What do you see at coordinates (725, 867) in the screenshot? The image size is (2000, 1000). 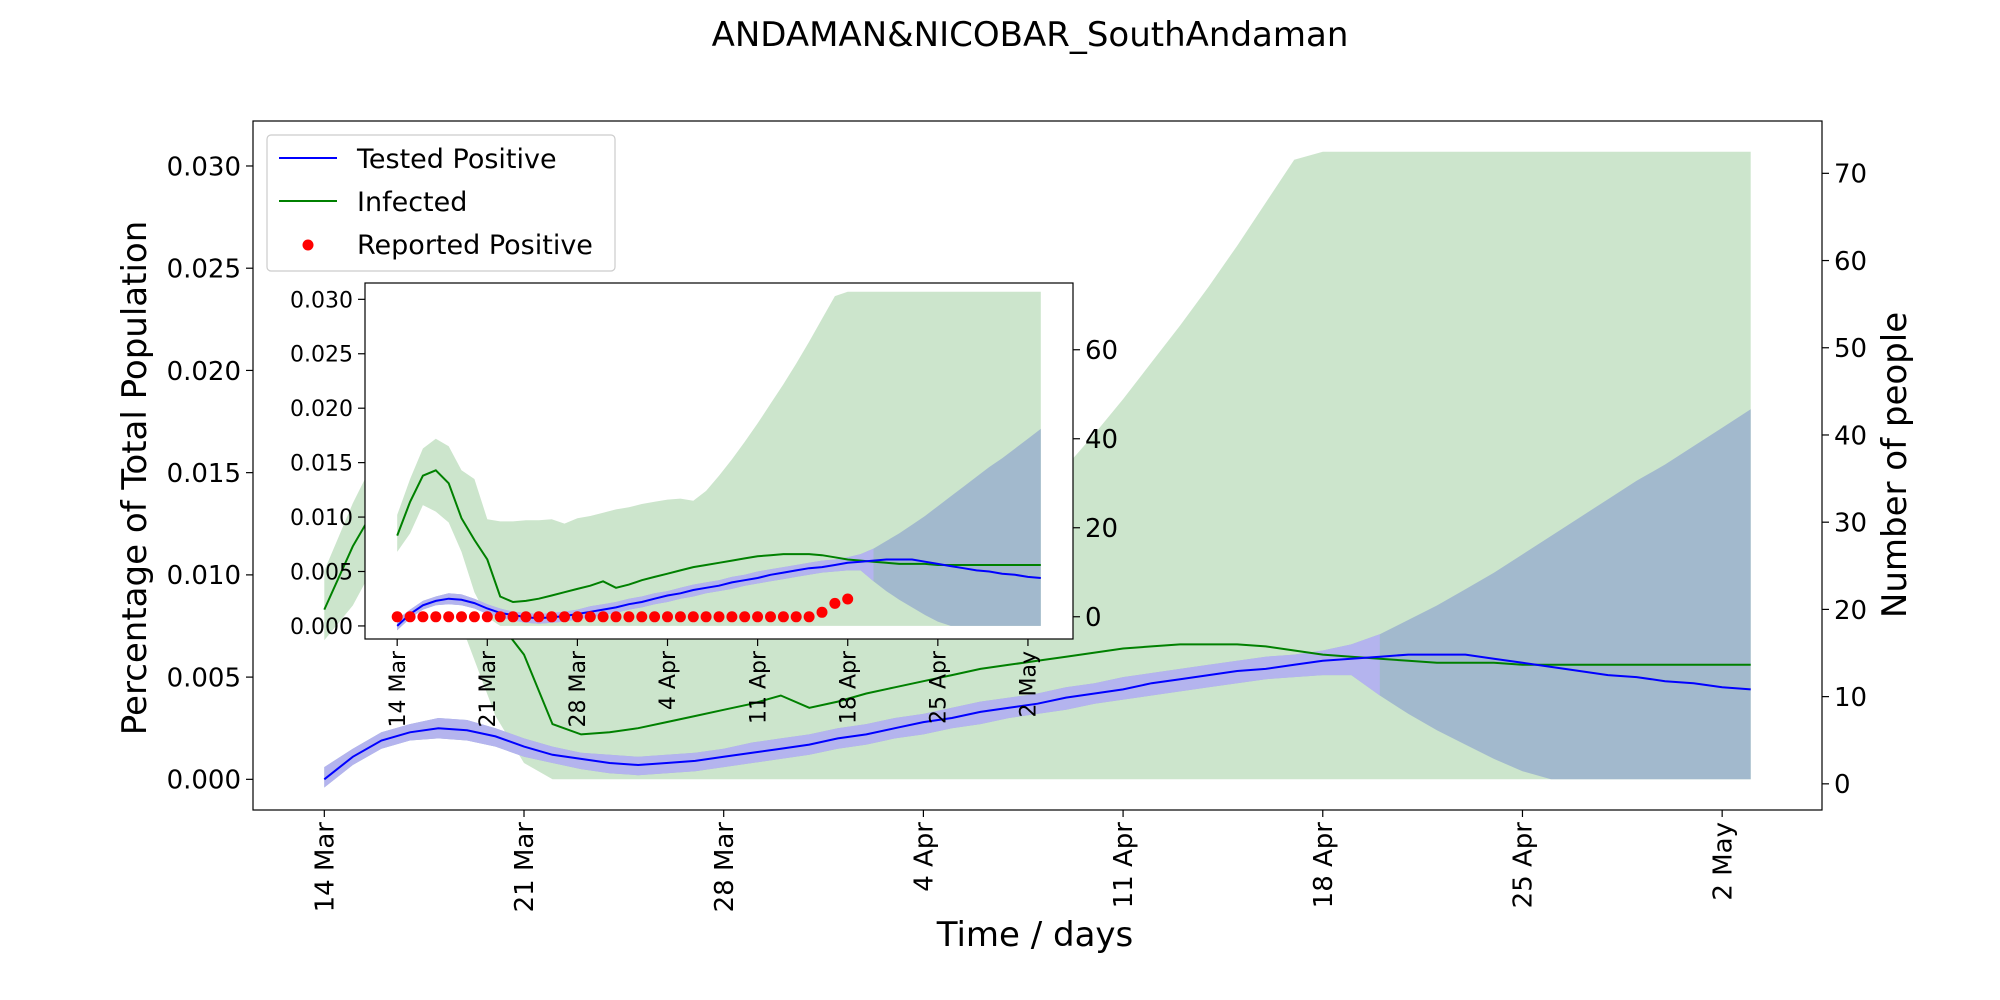 I see `main-x-tick-label: 28 Mar` at bounding box center [725, 867].